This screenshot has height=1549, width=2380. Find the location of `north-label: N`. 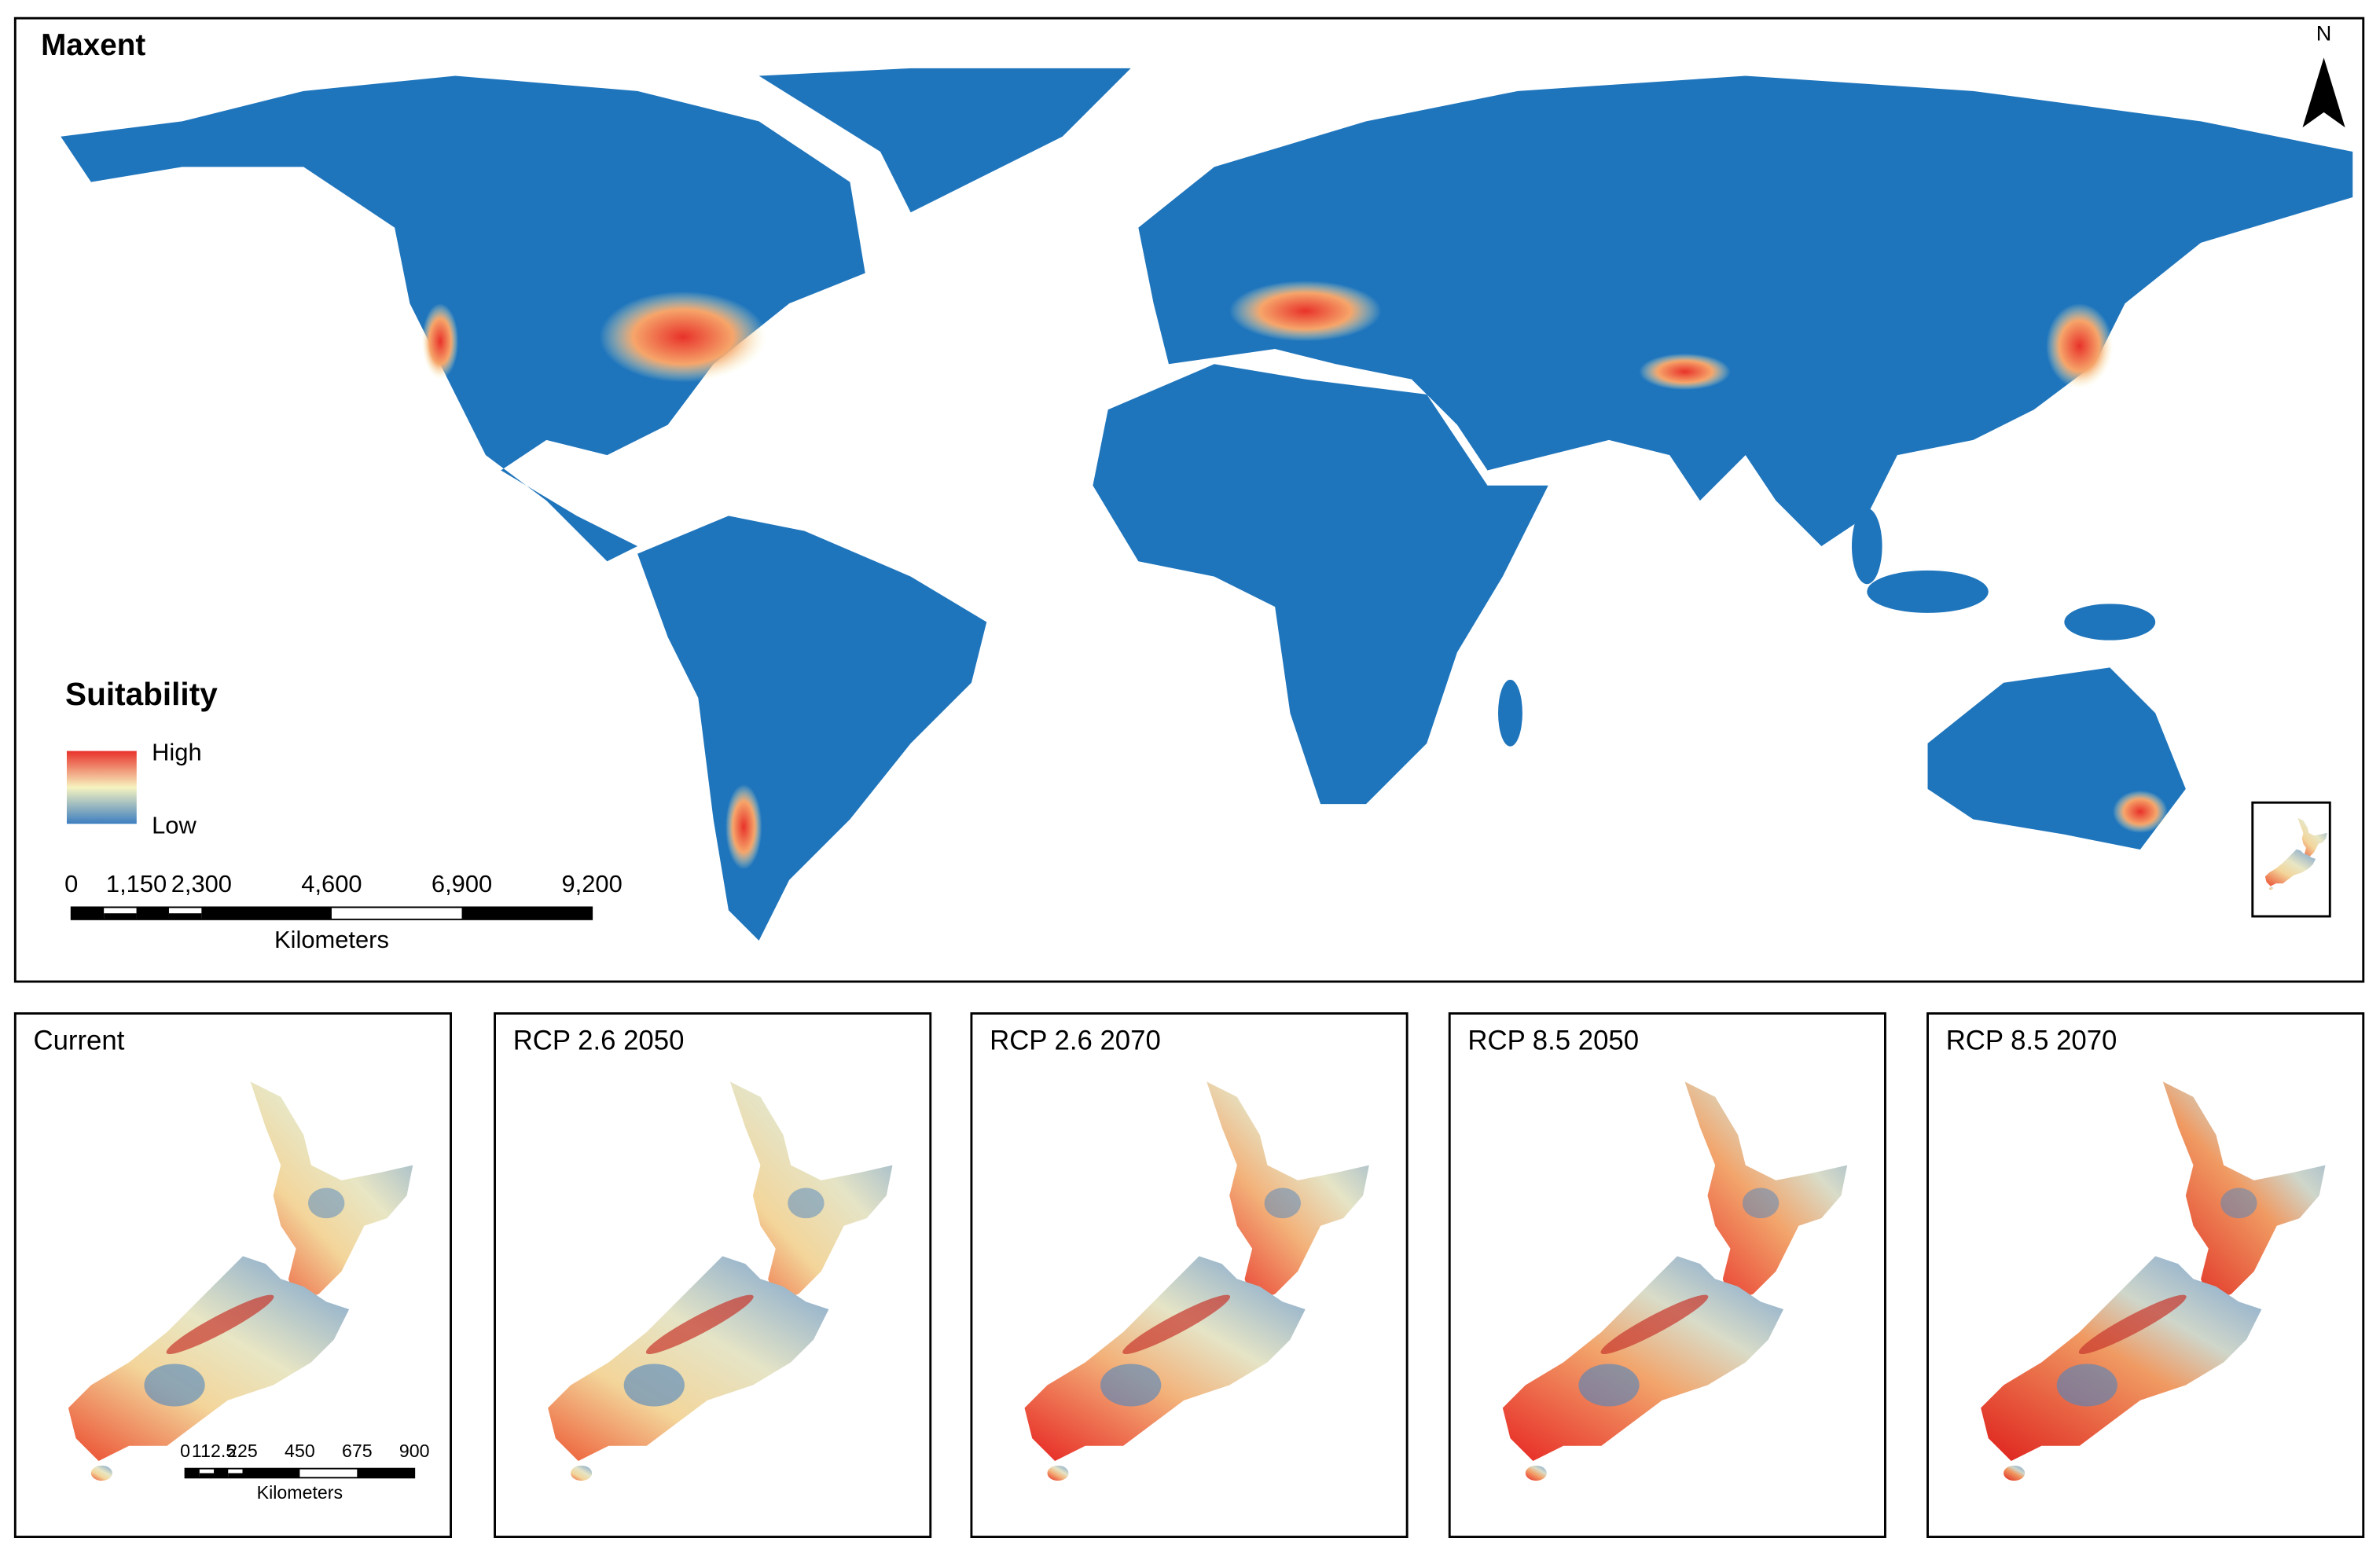

north-label: N is located at coordinates (2324, 34).